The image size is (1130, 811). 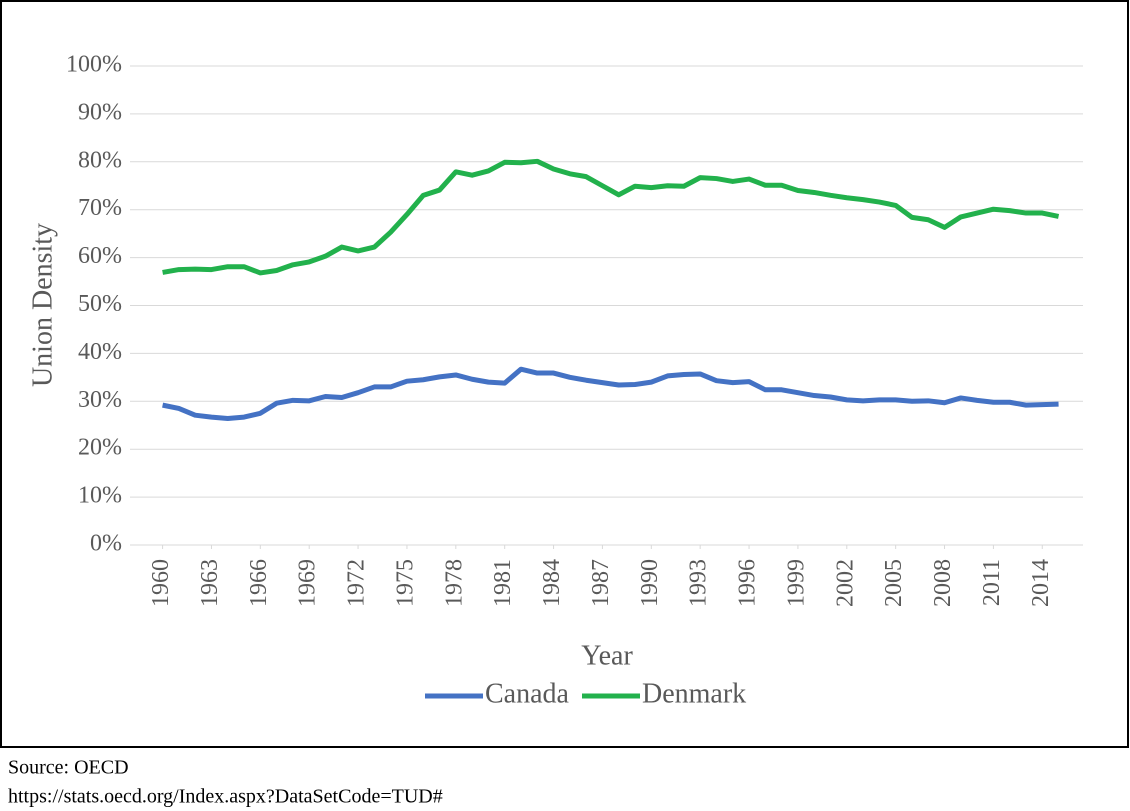 I want to click on y-tick-label: 0%, so click(x=106, y=544).